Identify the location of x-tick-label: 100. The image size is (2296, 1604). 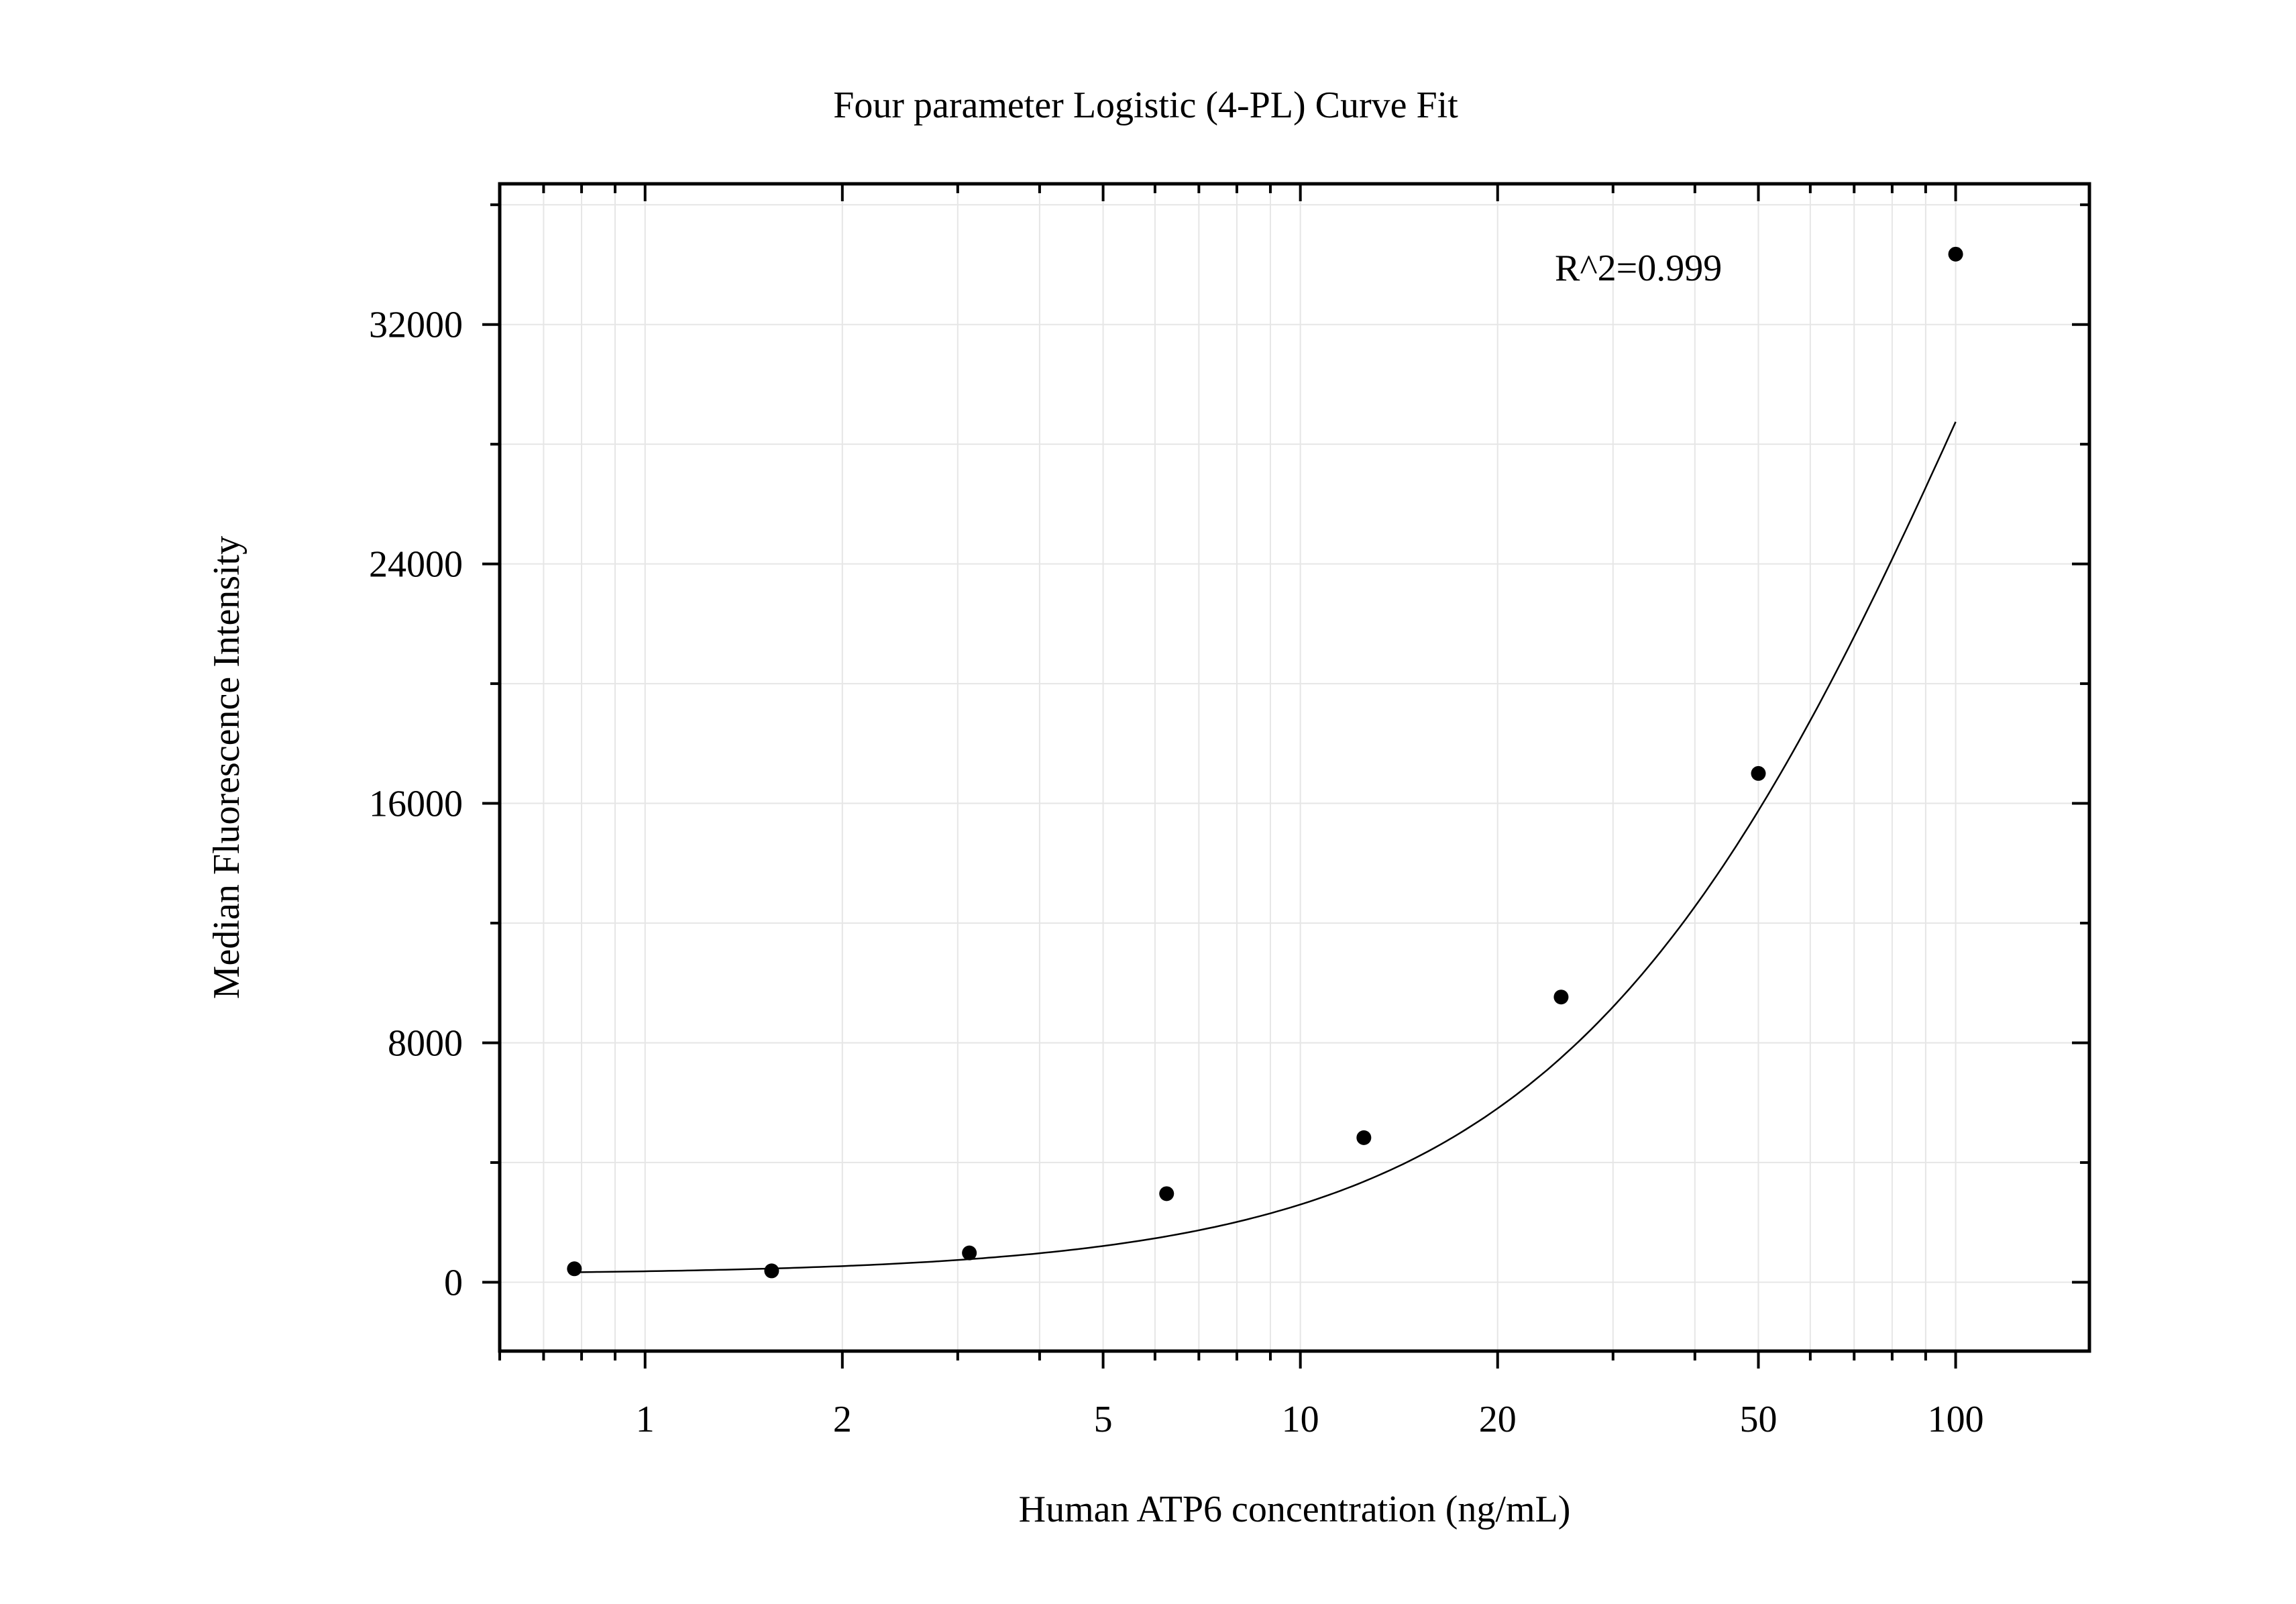
(1956, 1420).